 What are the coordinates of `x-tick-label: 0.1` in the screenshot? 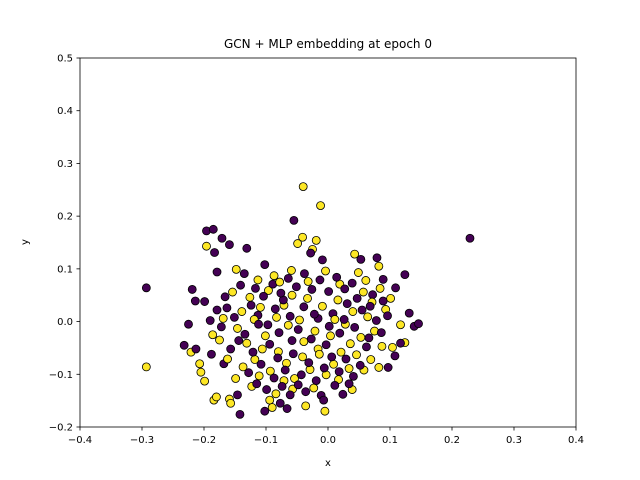 It's located at (390, 440).